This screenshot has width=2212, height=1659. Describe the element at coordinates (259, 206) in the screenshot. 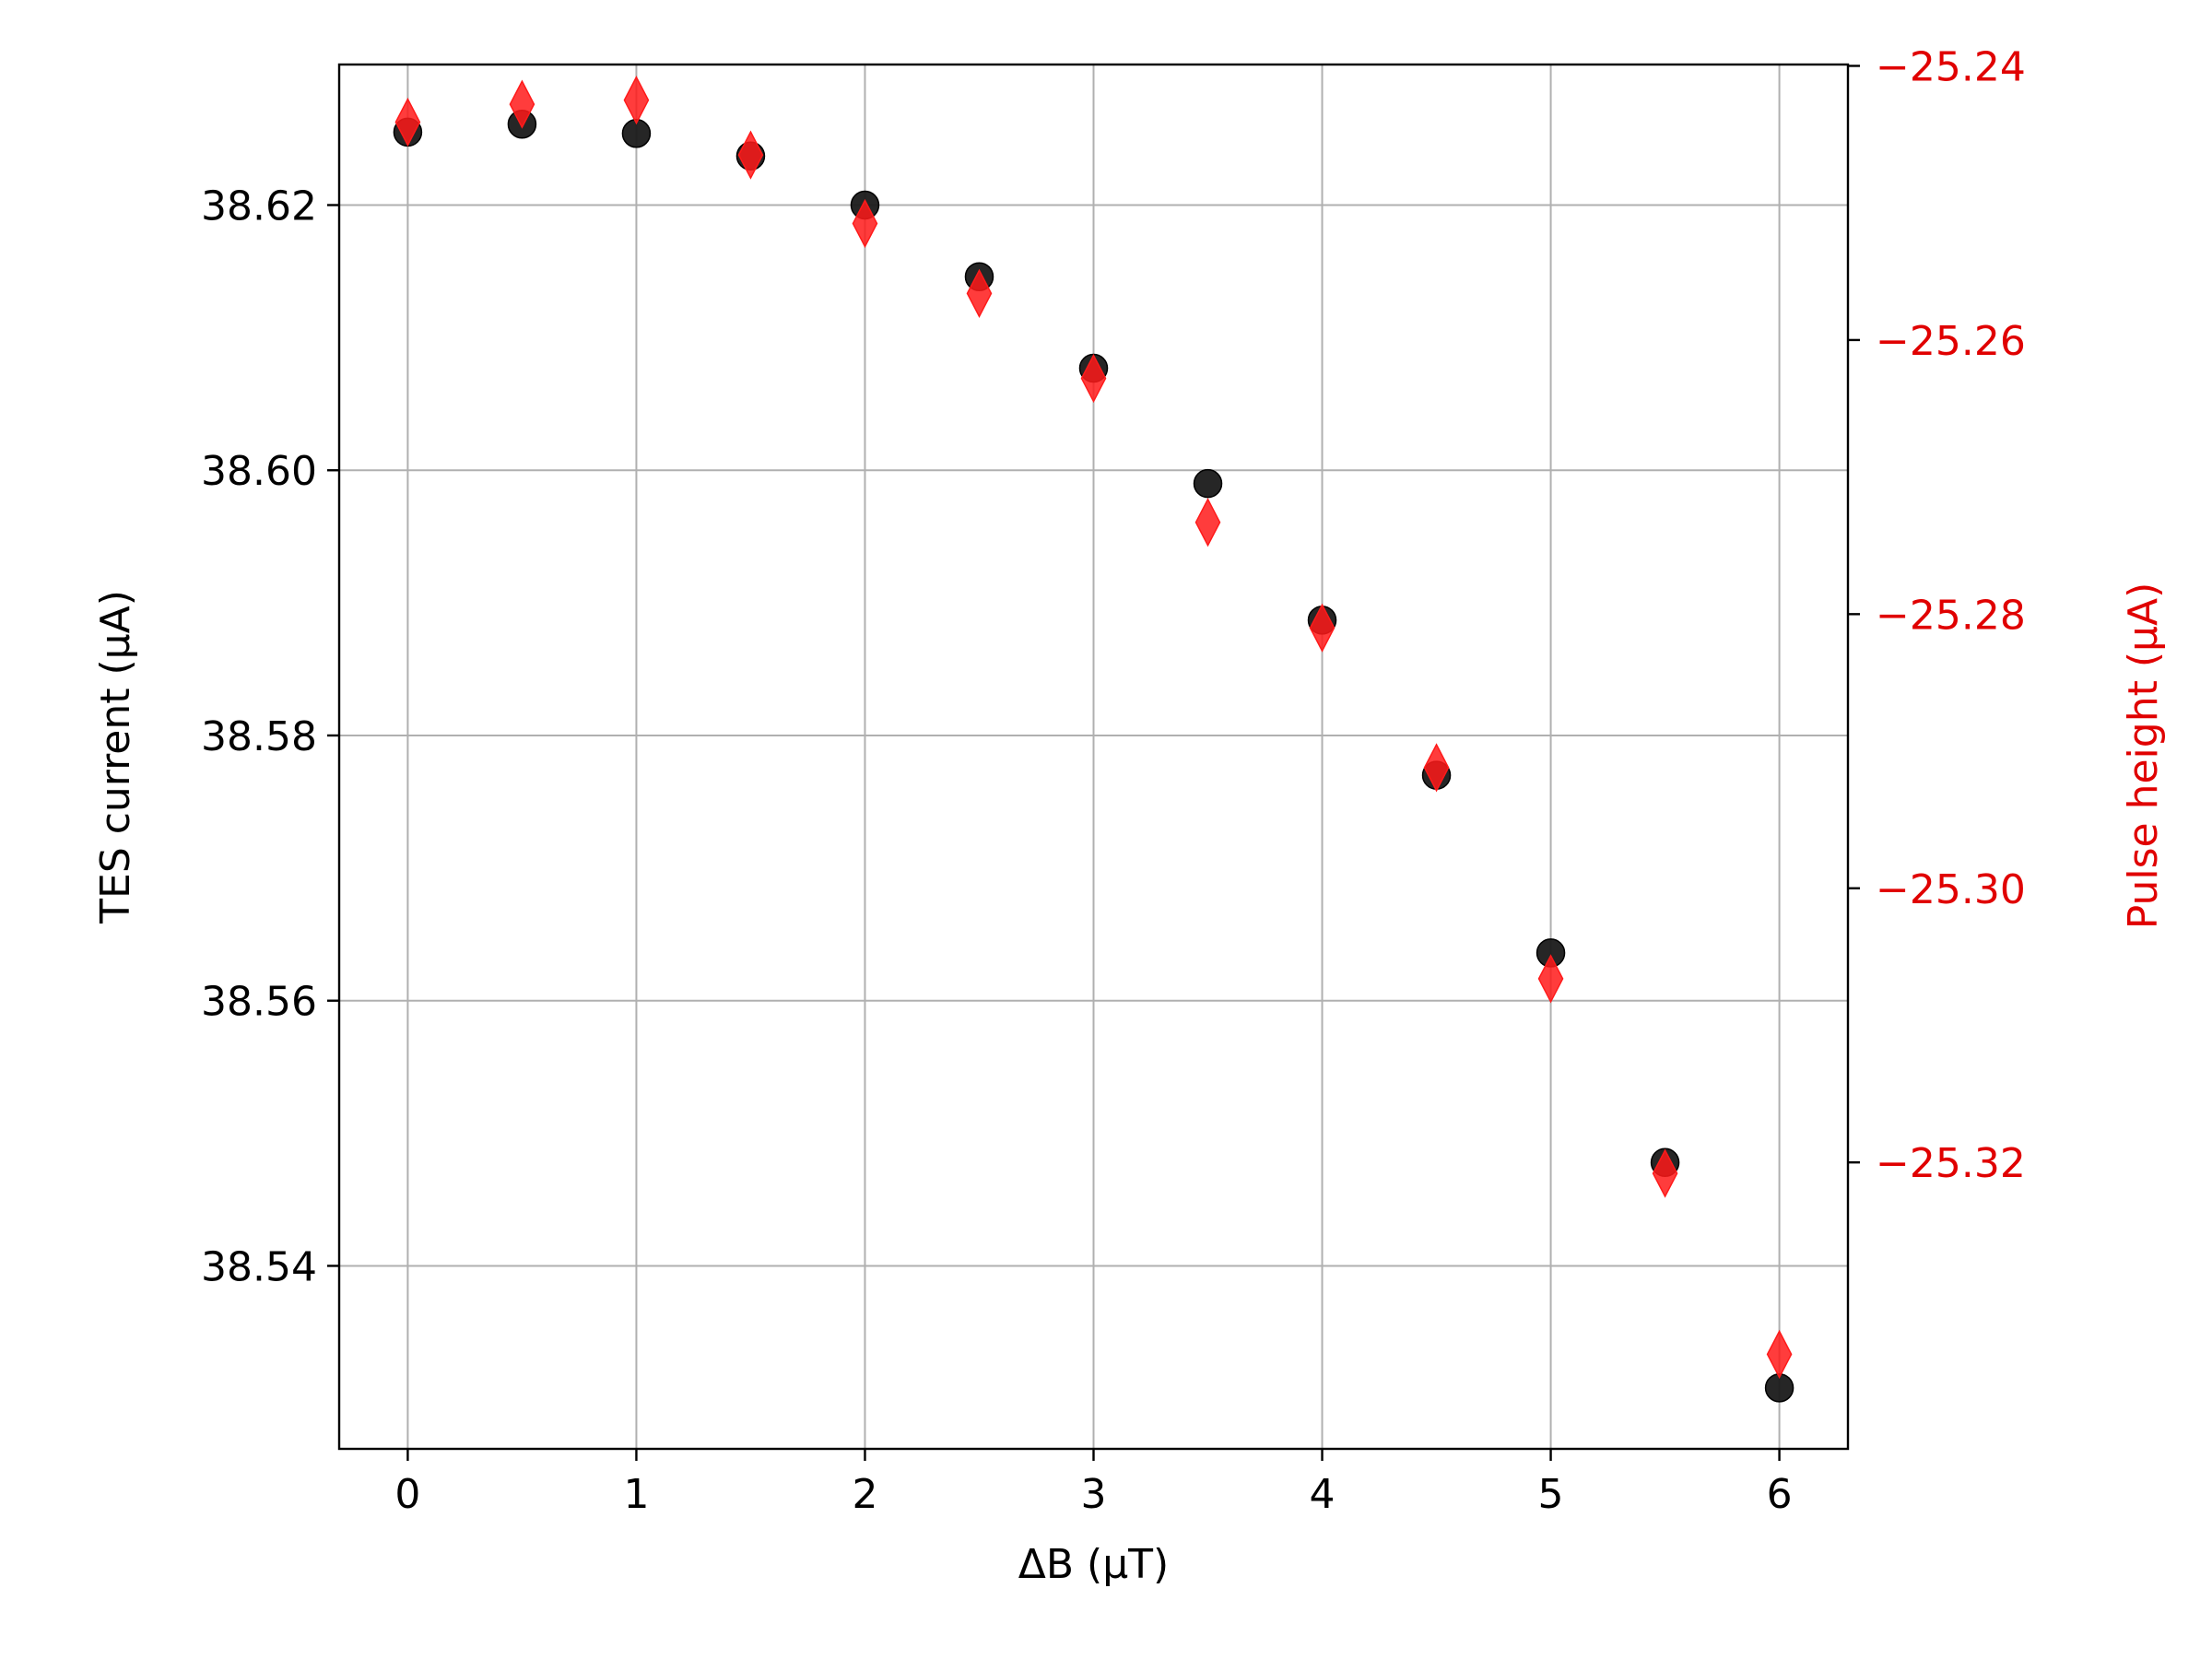

I see `y-tick-label: 38.62` at that location.